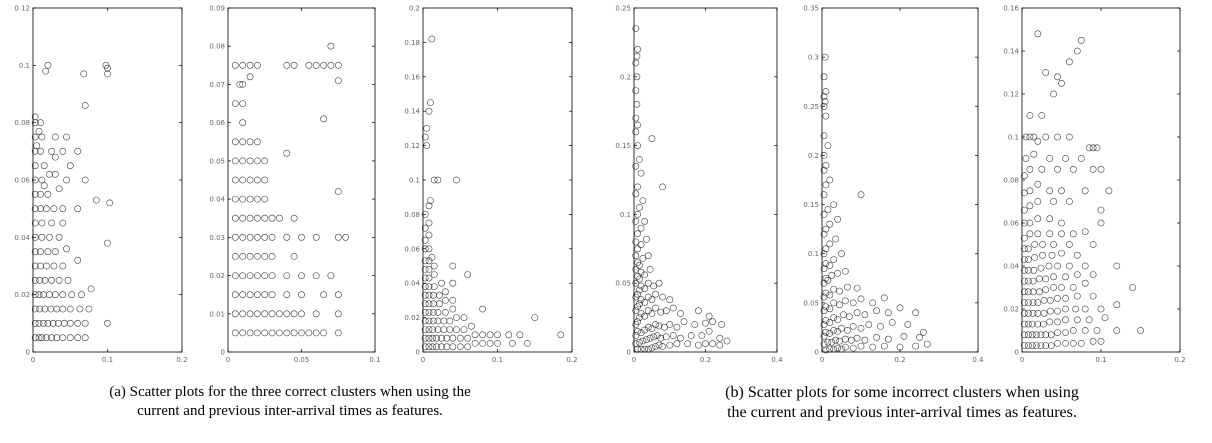 The height and width of the screenshot is (443, 1212). Describe the element at coordinates (811, 303) in the screenshot. I see `y-tick-label: 0.05` at that location.